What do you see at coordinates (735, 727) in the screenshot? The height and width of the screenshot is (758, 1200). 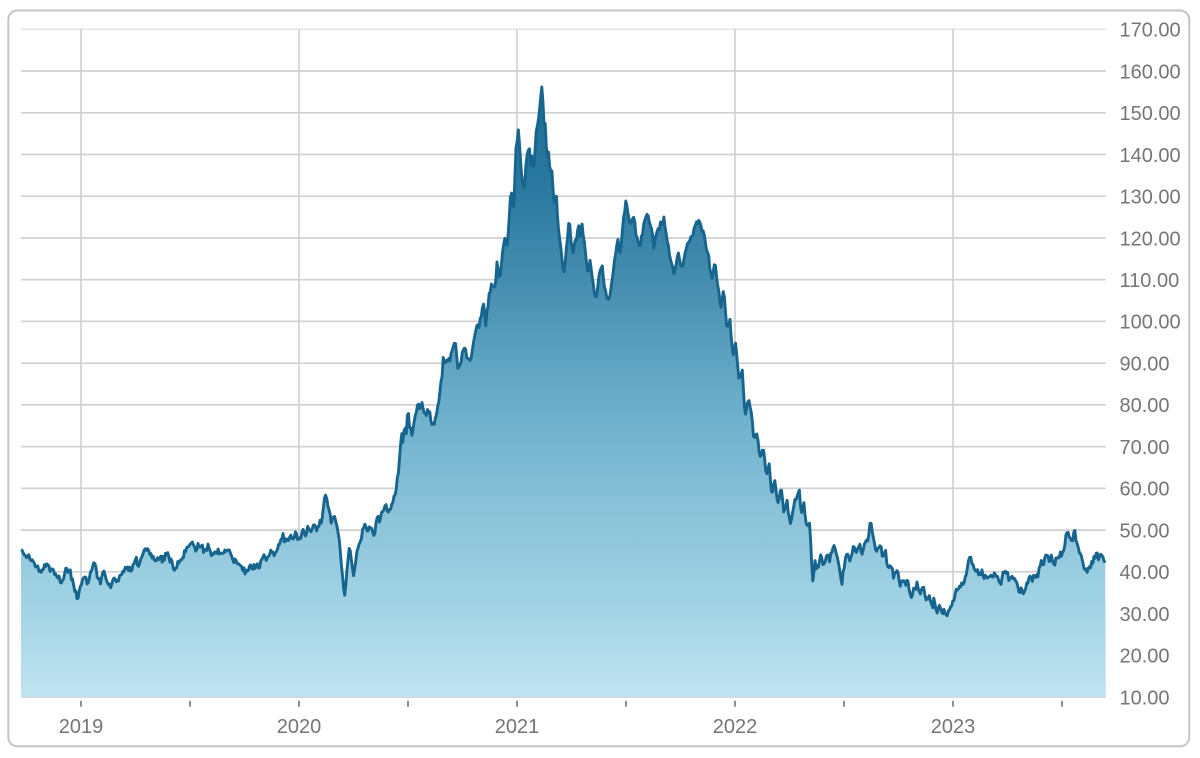 I see `svg-text: 2022` at bounding box center [735, 727].